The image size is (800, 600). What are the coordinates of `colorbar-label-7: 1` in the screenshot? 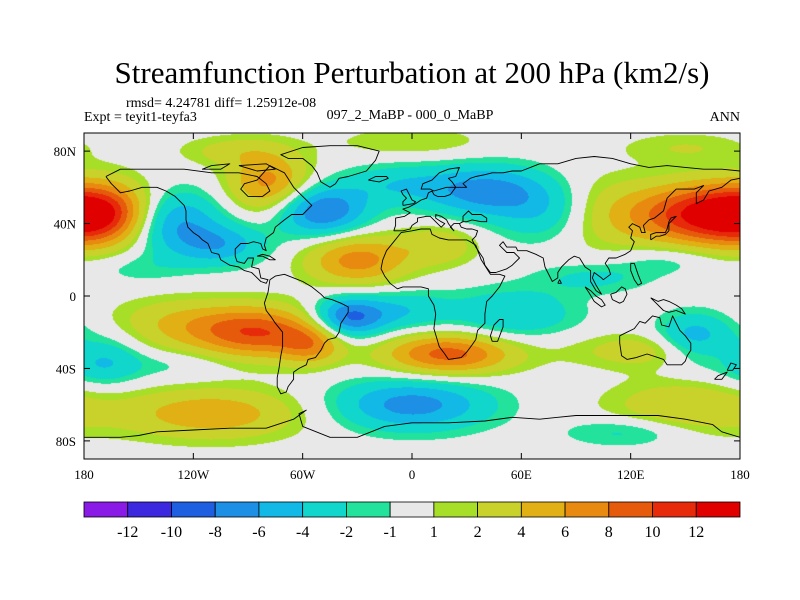 It's located at (434, 532).